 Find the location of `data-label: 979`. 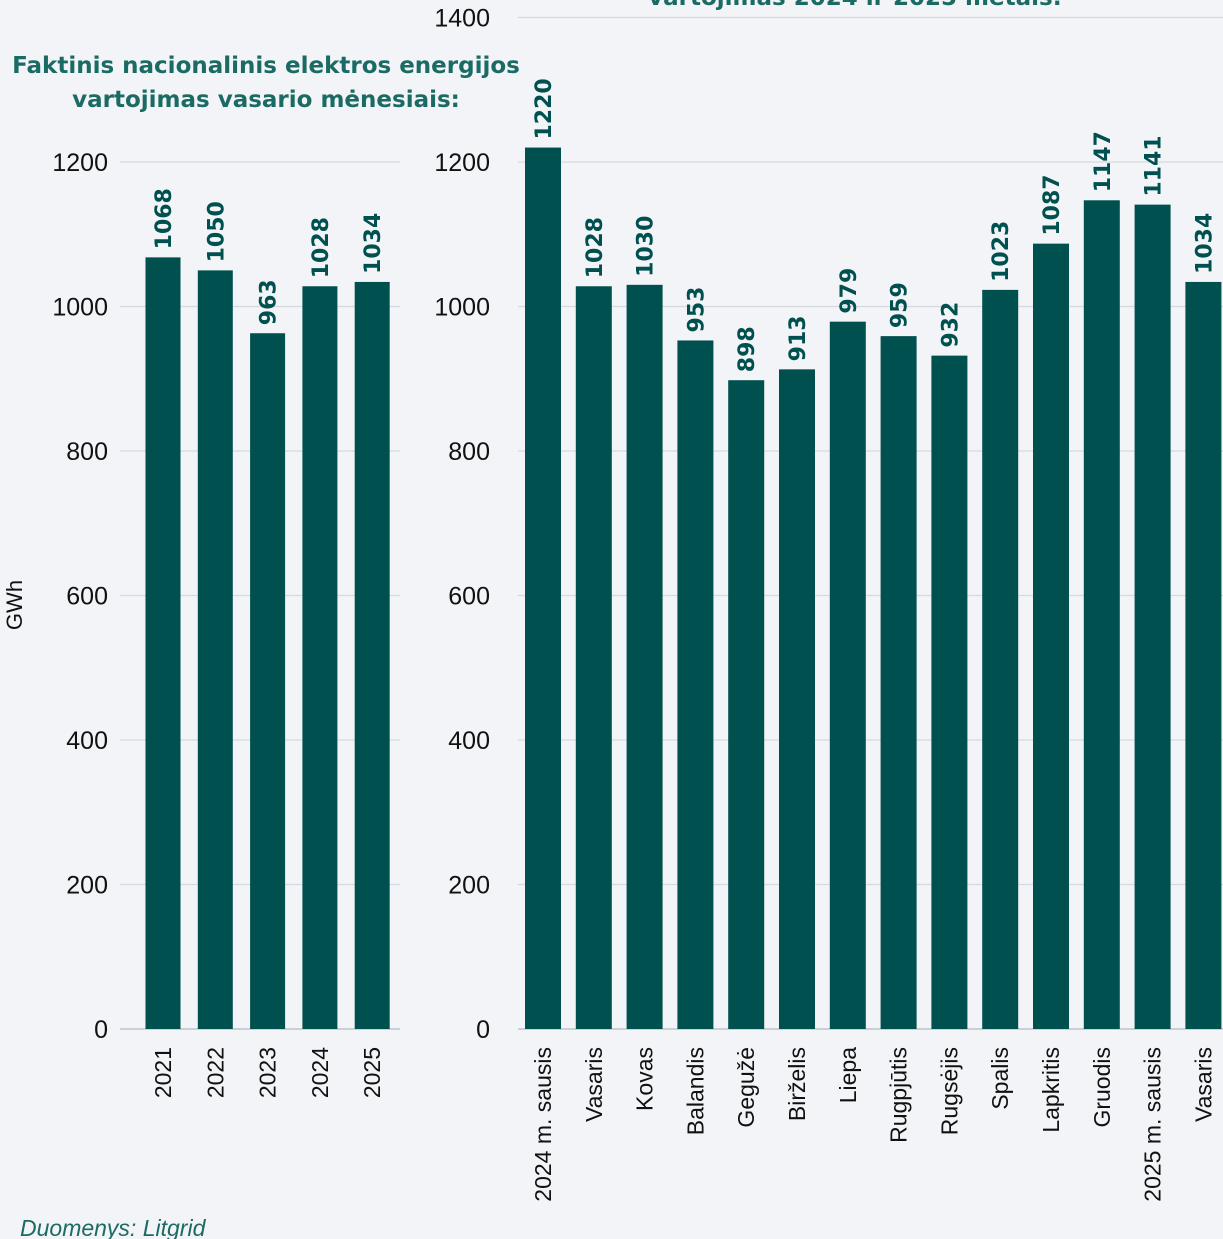

data-label: 979 is located at coordinates (849, 291).